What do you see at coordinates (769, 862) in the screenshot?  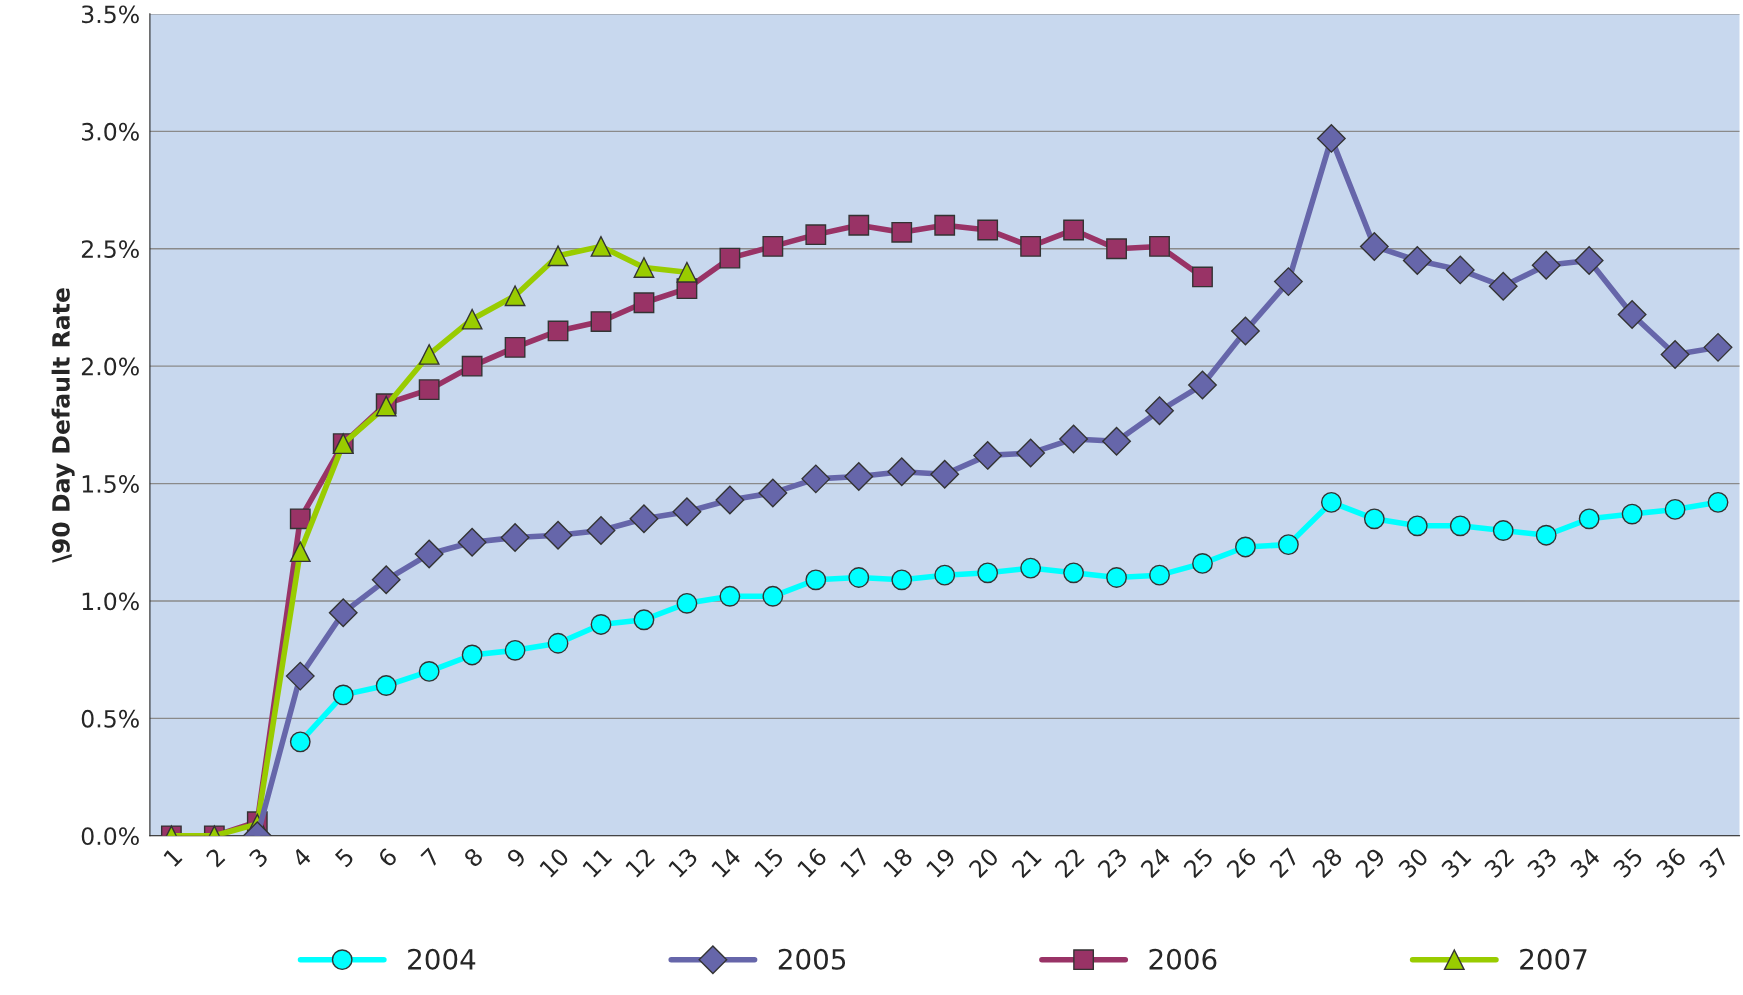 I see `x-tick-label: 15` at bounding box center [769, 862].